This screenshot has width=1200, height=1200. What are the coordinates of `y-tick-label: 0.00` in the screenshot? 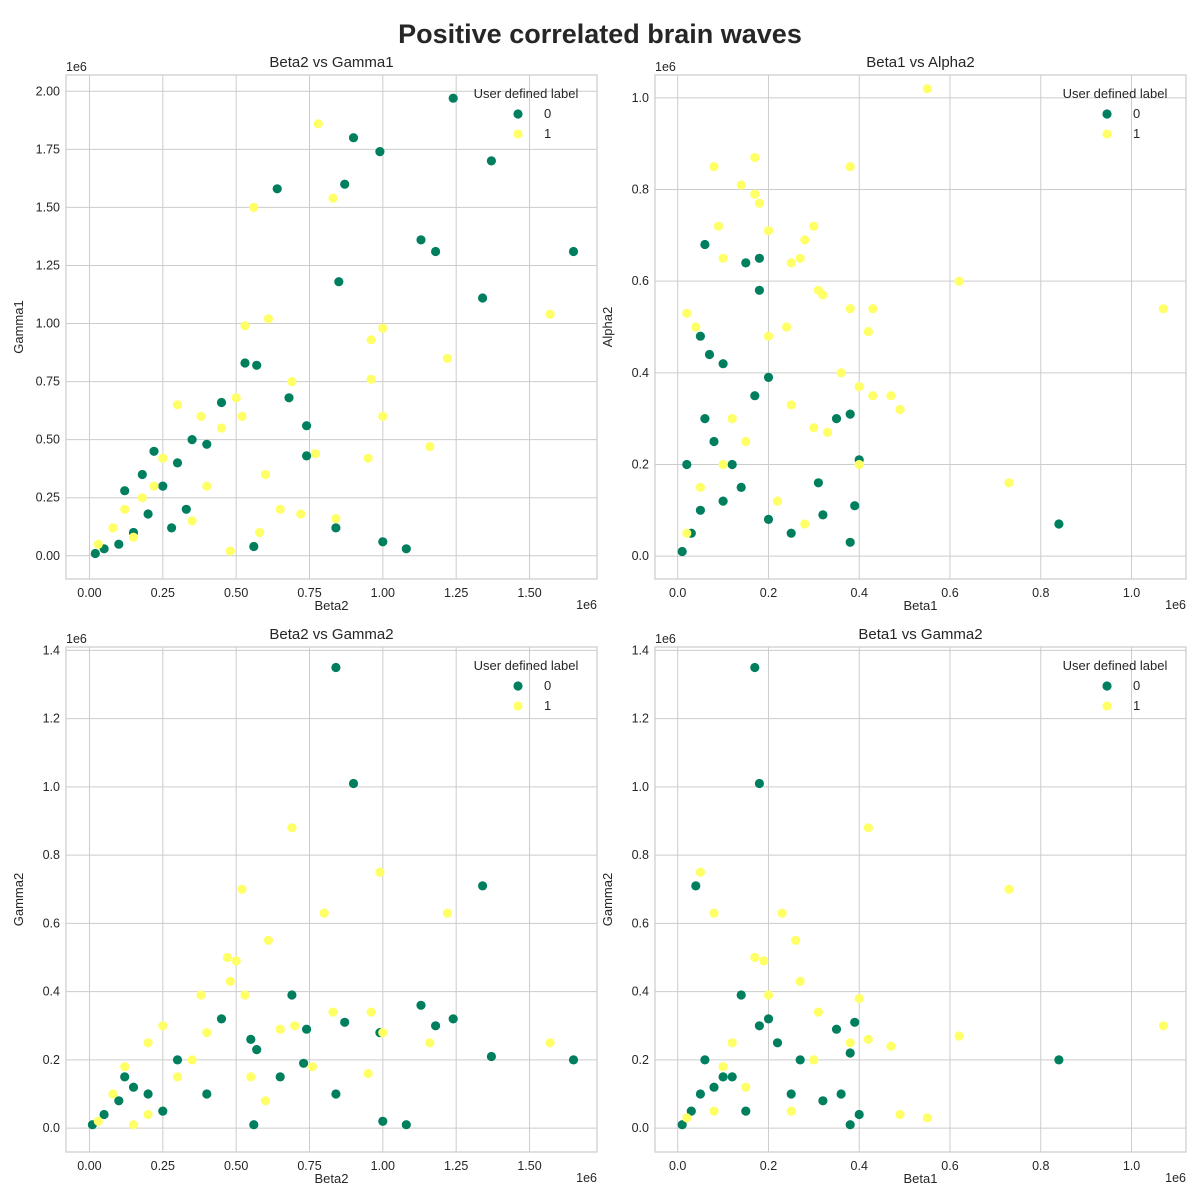 It's located at (48, 556).